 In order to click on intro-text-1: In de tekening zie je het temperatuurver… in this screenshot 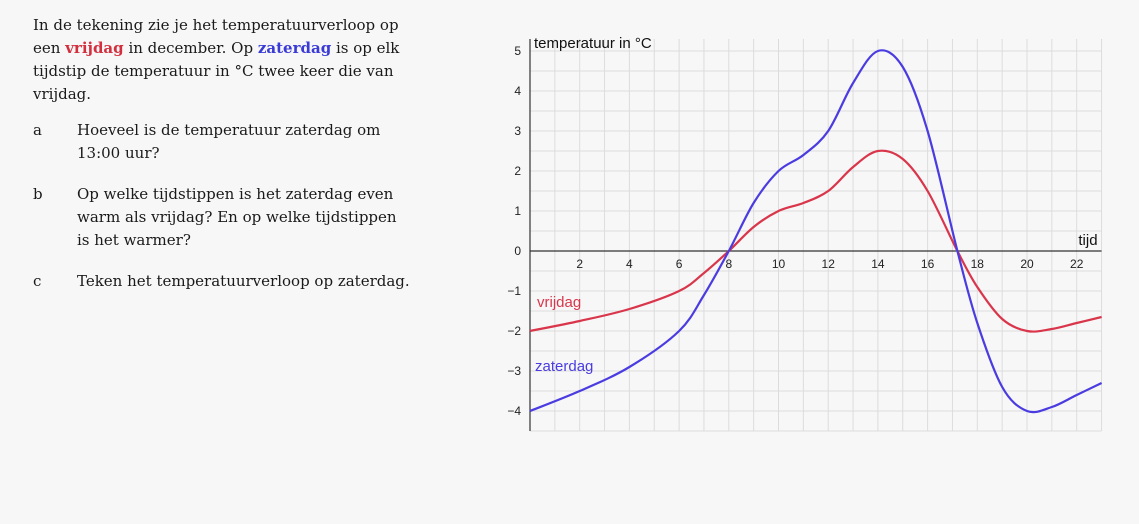, I will do `click(216, 36)`.